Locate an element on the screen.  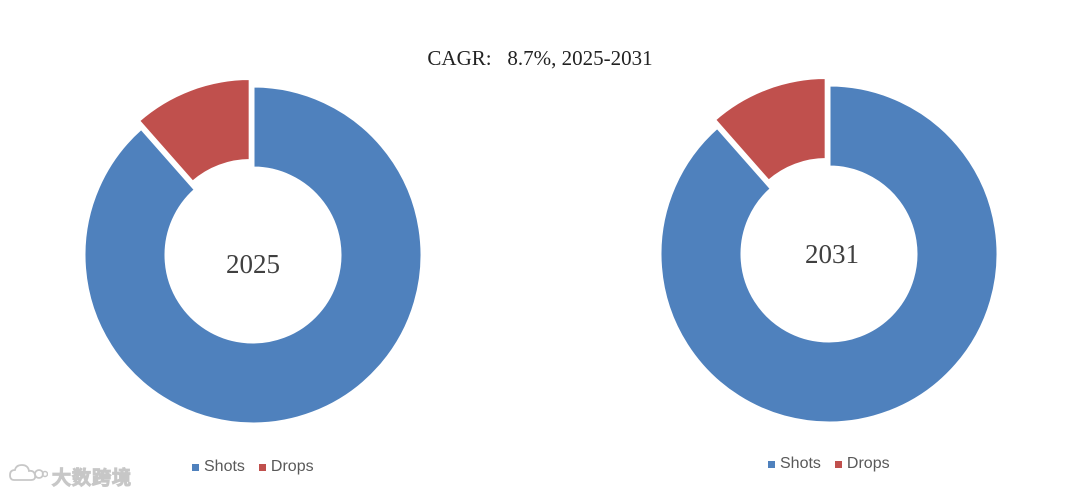
center-label-2025: 2025 is located at coordinates (253, 264).